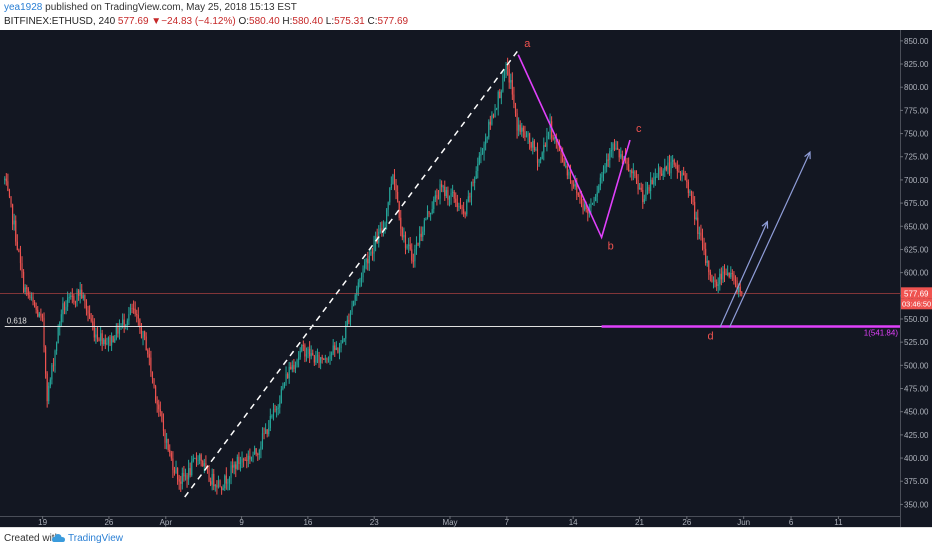 The height and width of the screenshot is (551, 932). I want to click on x-tick-label: 26, so click(108, 522).